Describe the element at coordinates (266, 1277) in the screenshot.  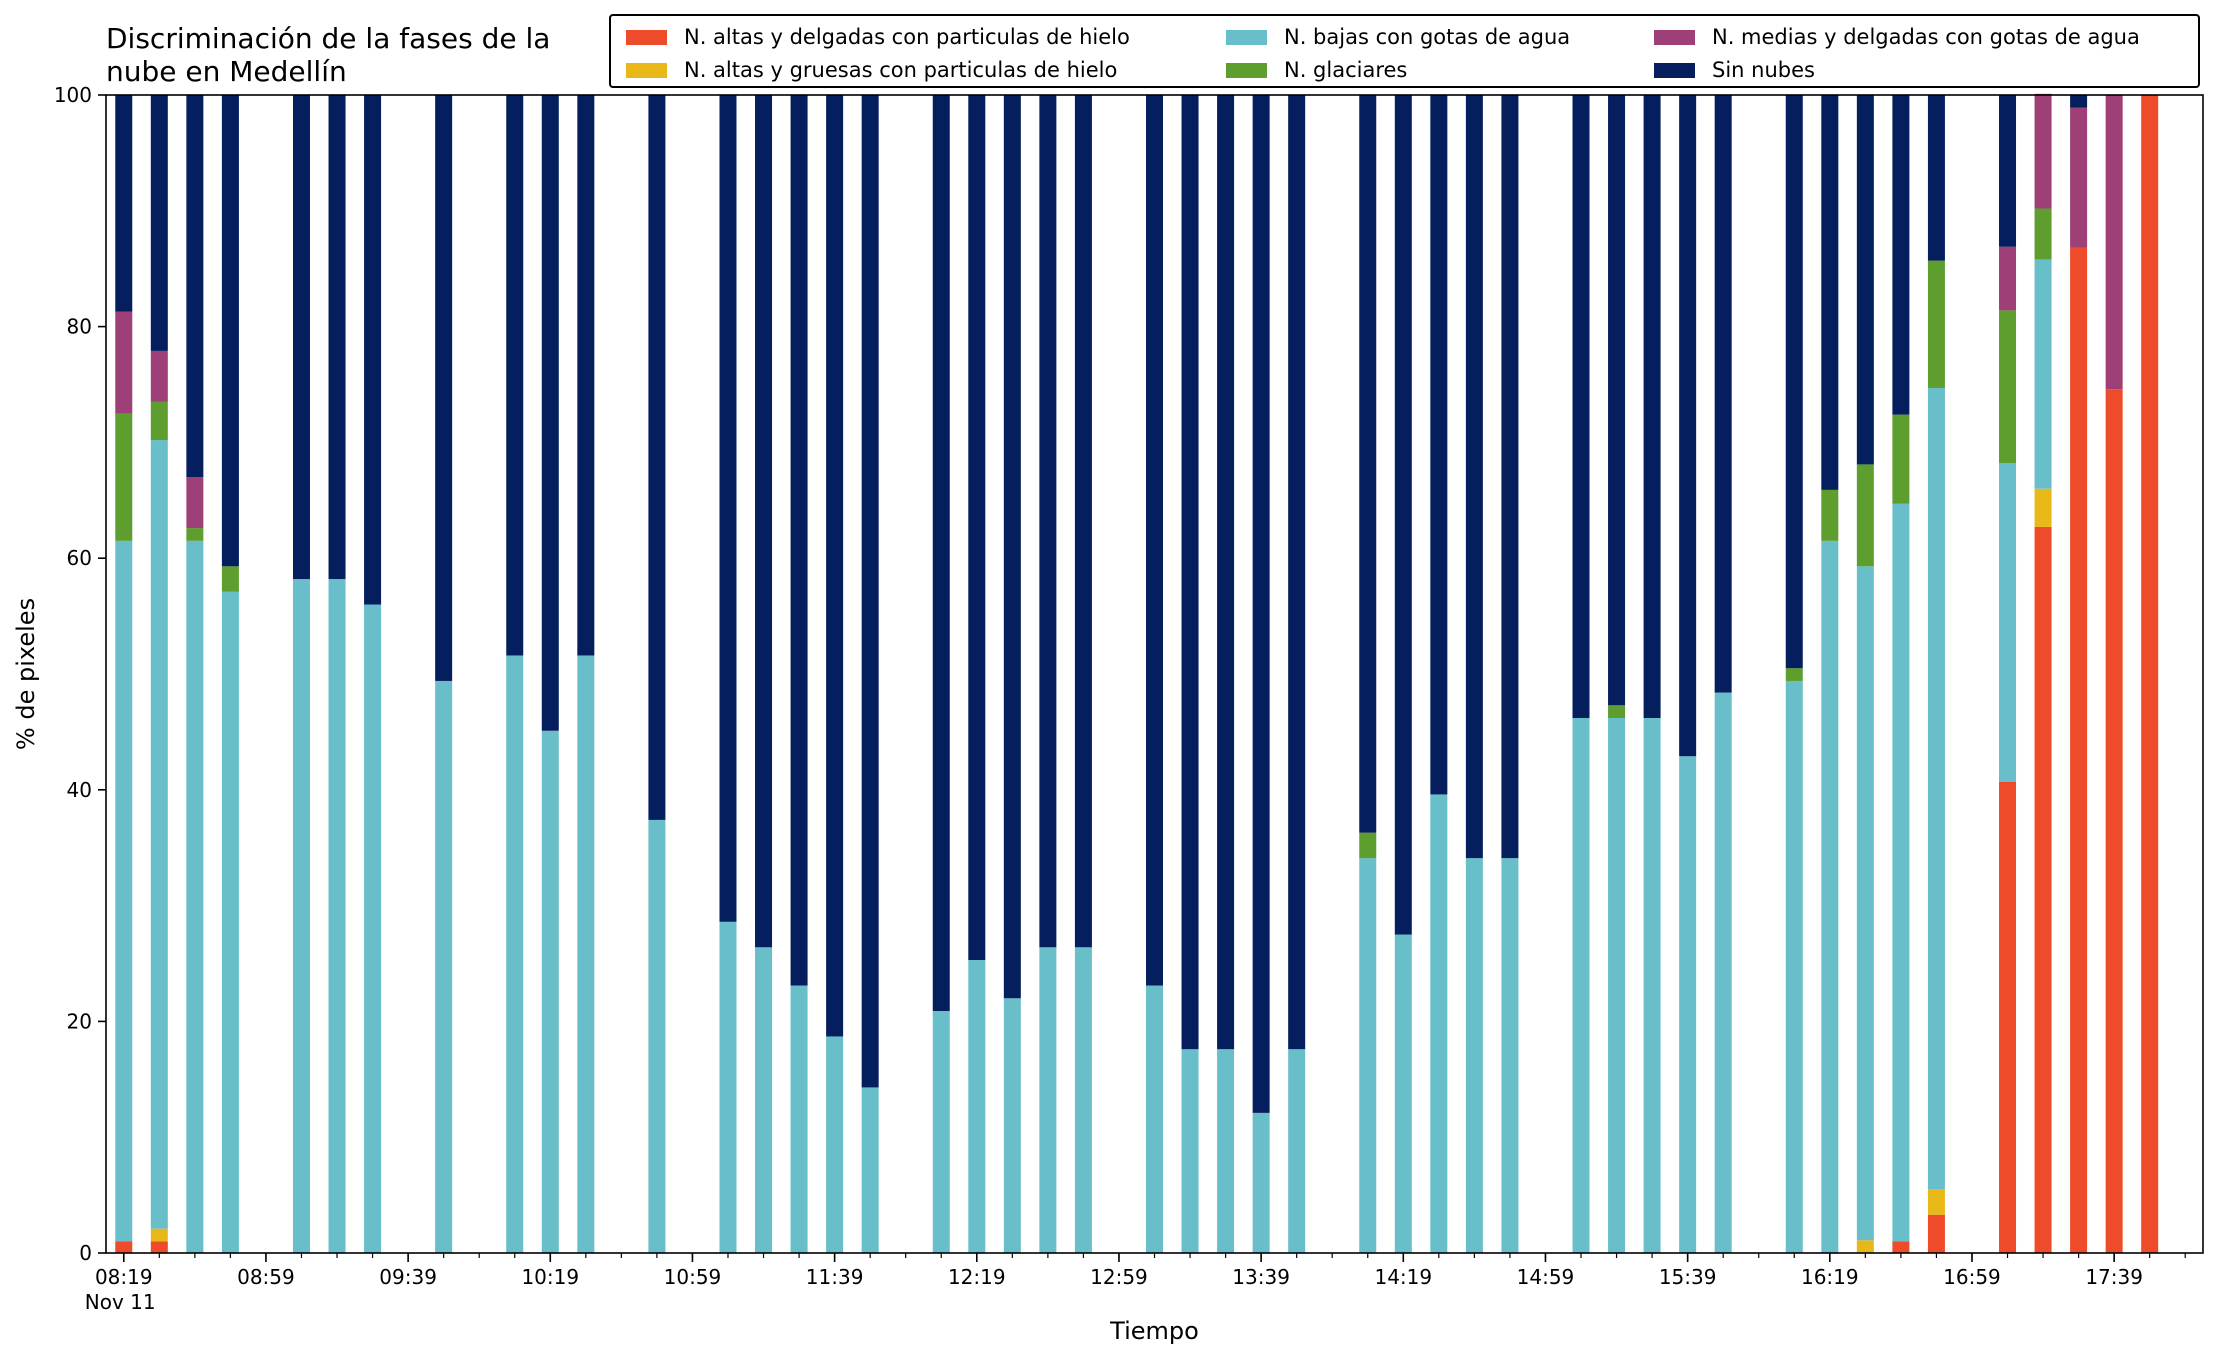
I see `x-tick-label: 08:59` at that location.